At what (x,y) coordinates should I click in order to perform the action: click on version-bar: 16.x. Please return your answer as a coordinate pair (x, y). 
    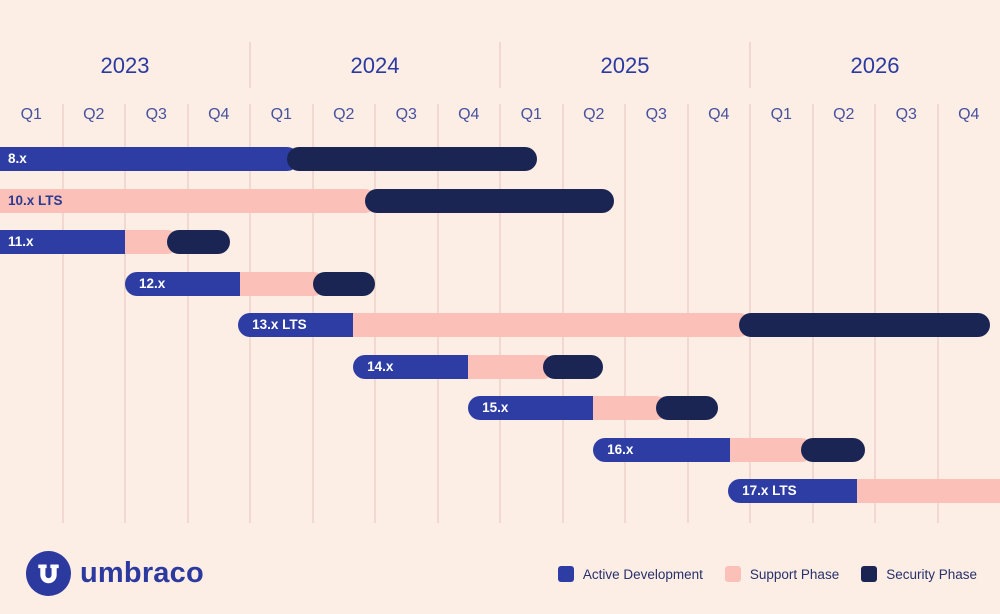
    Looking at the image, I should click on (729, 449).